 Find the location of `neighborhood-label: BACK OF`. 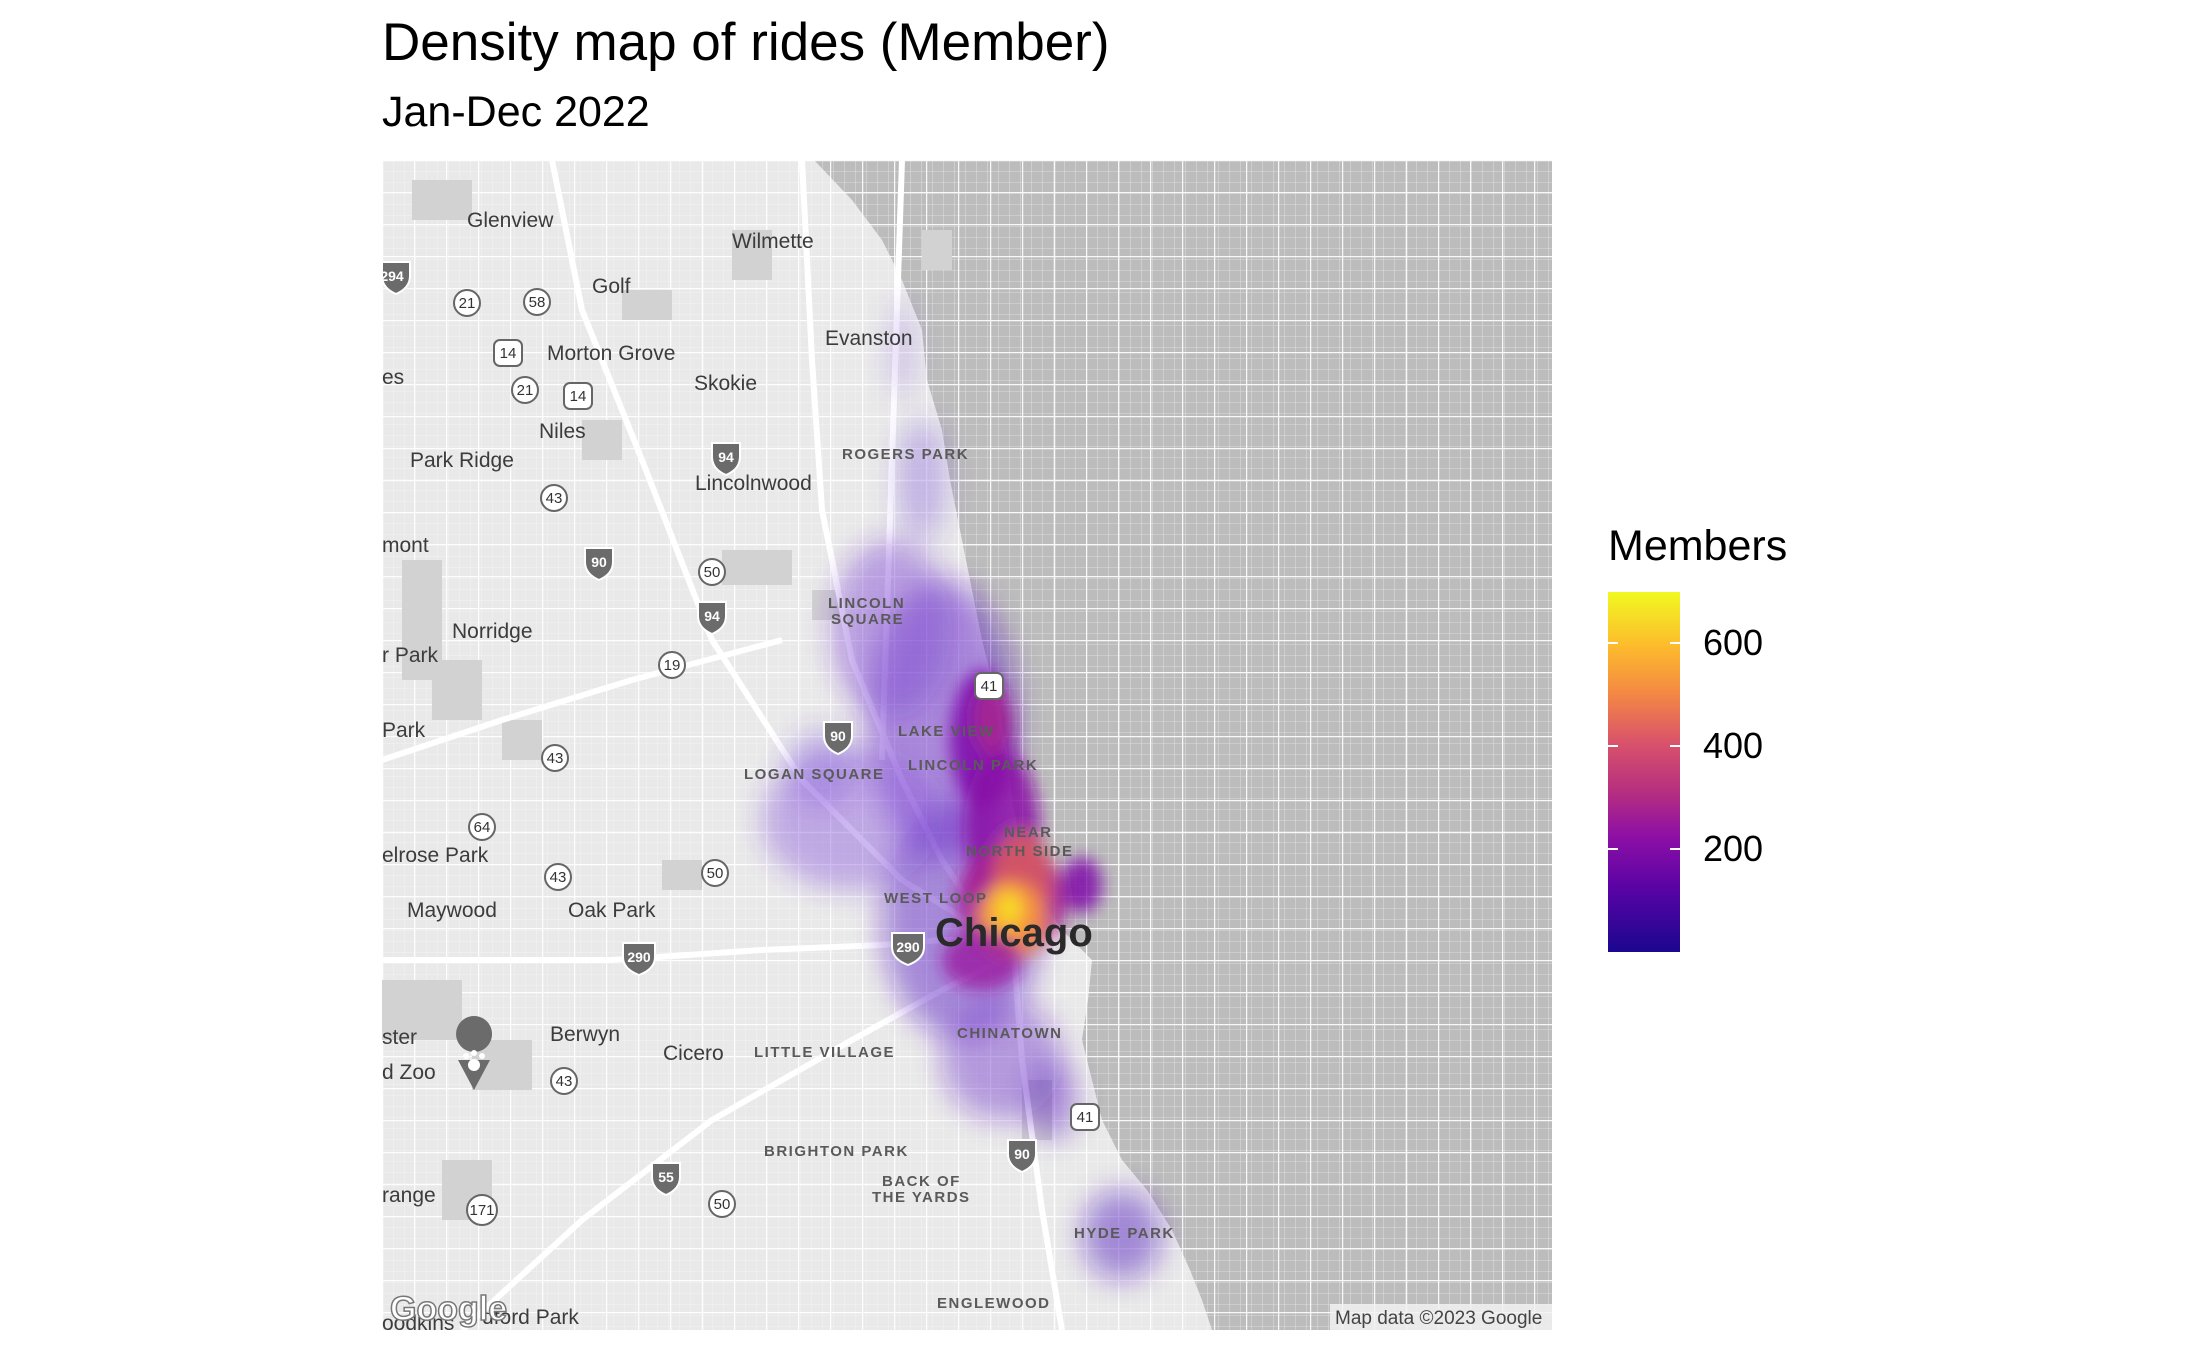

neighborhood-label: BACK OF is located at coordinates (921, 1181).